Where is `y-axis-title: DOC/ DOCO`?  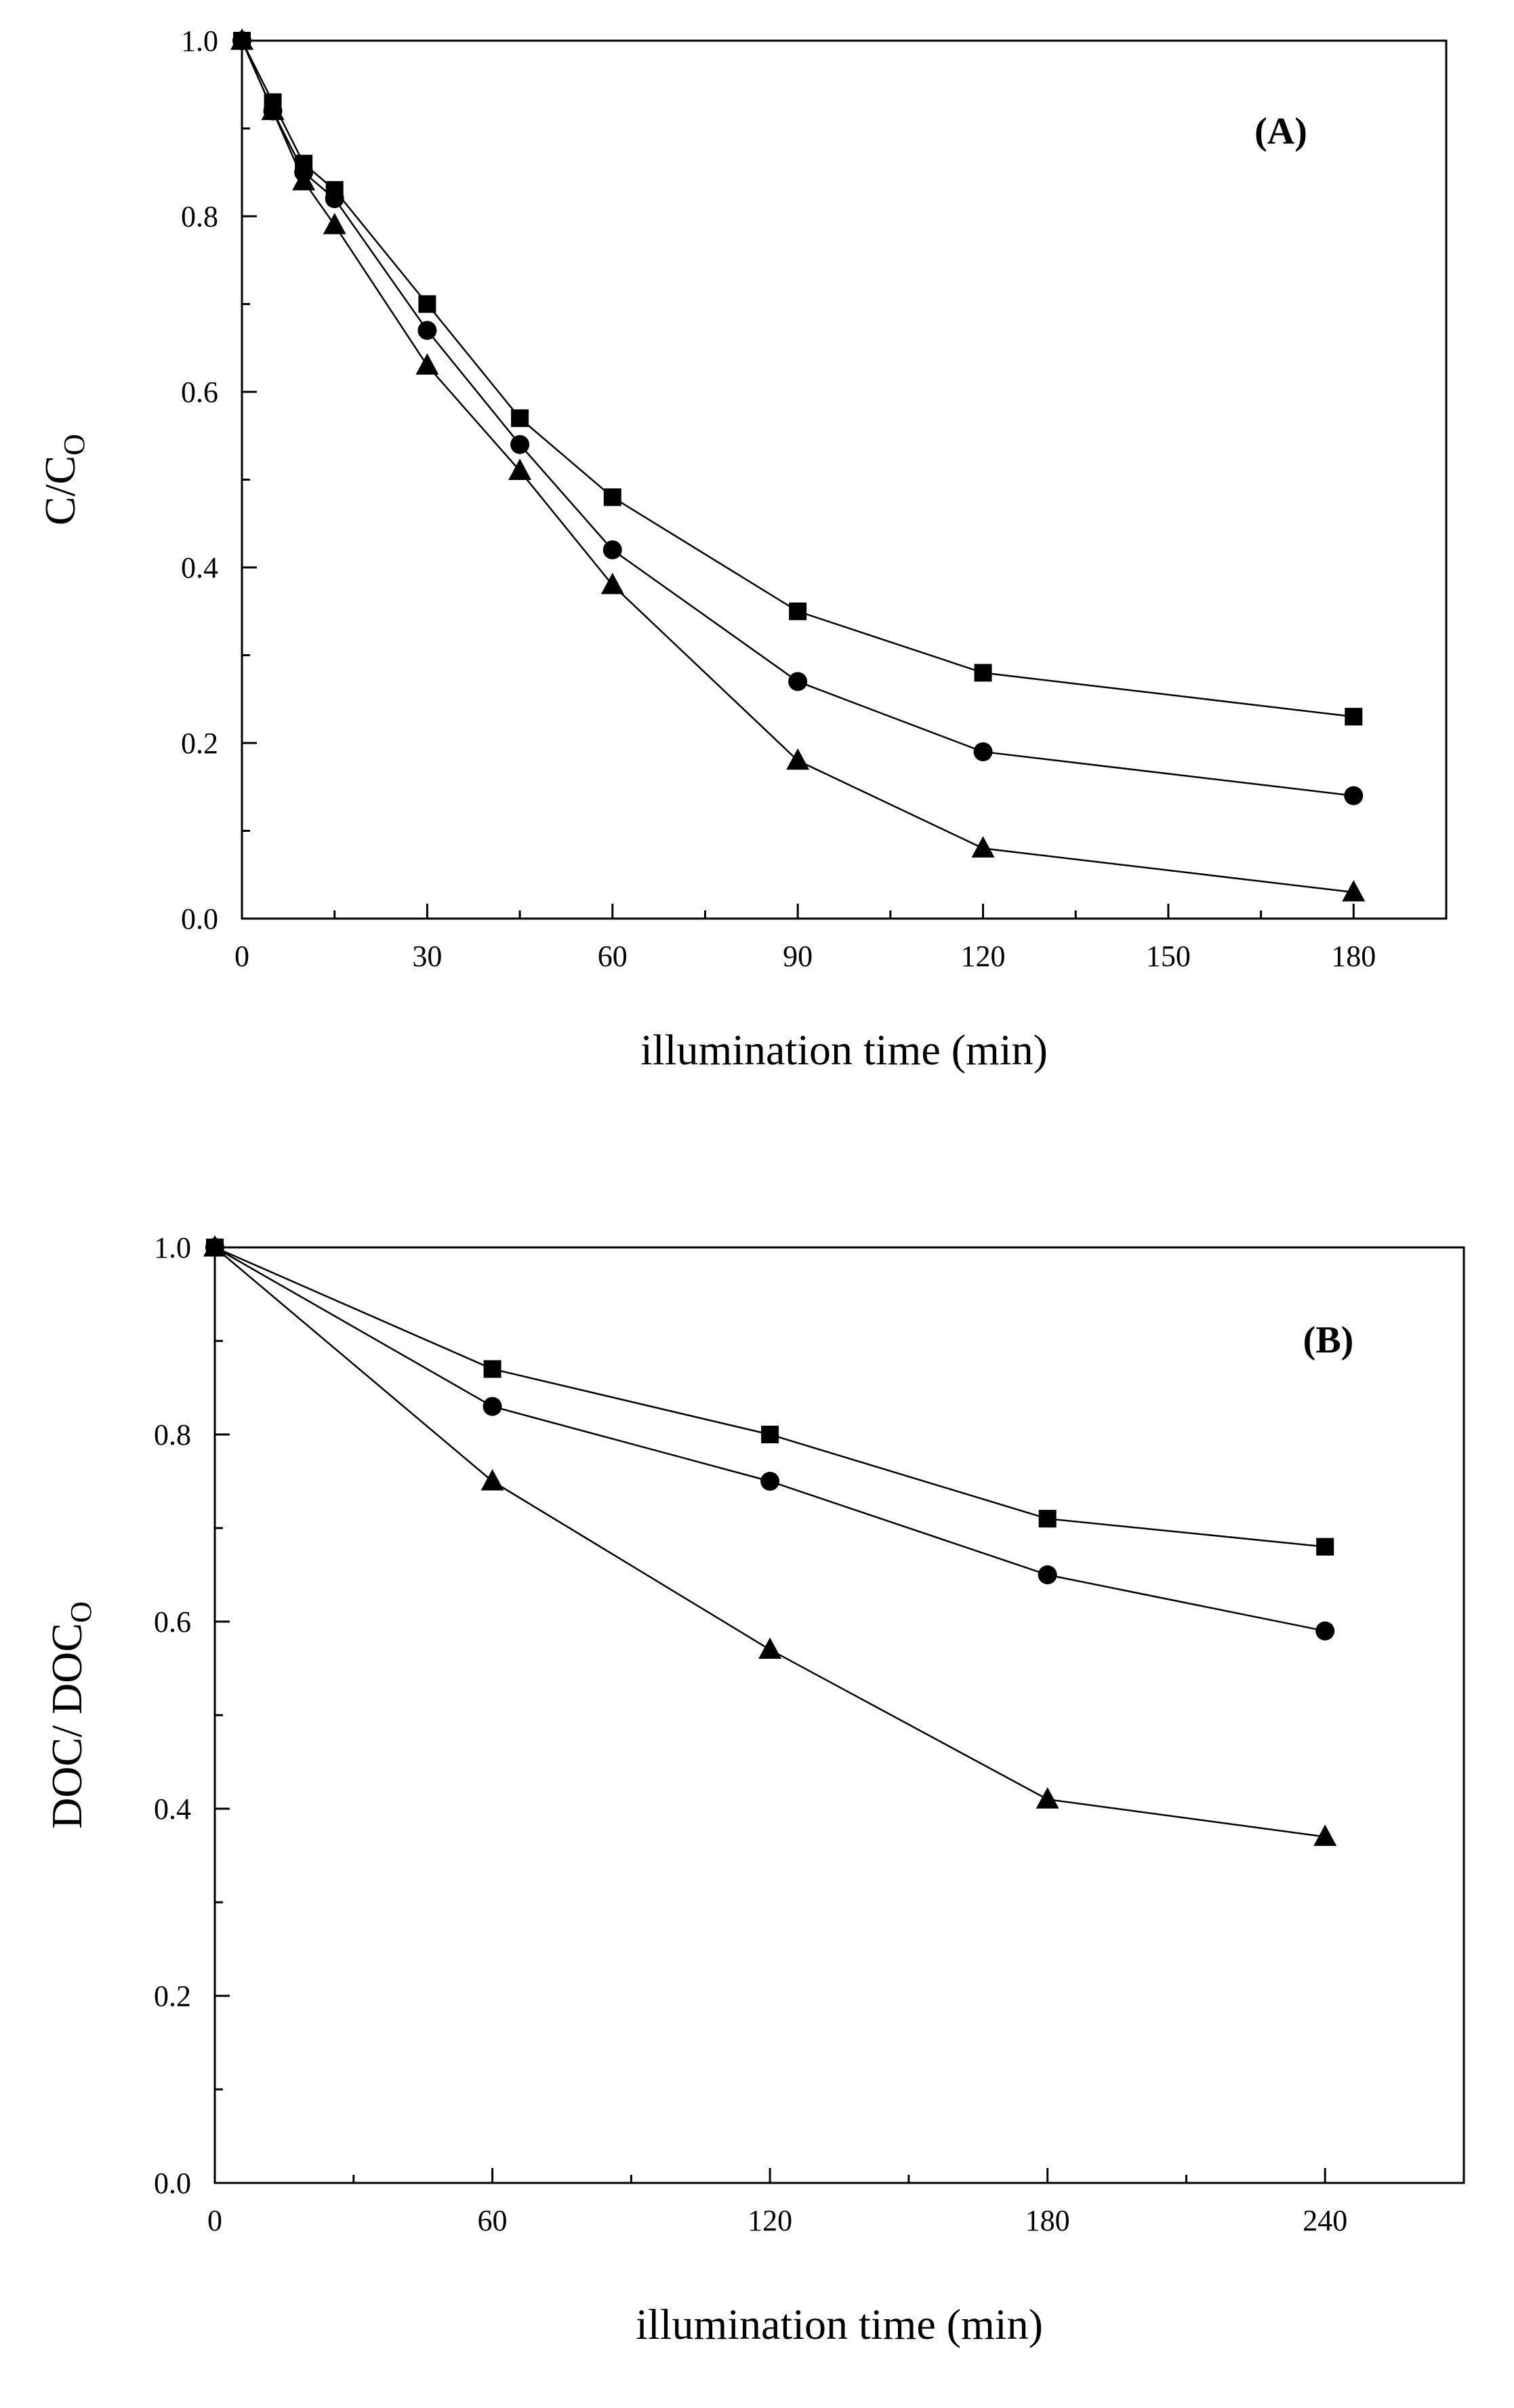 y-axis-title: DOC/ DOCO is located at coordinates (70, 1715).